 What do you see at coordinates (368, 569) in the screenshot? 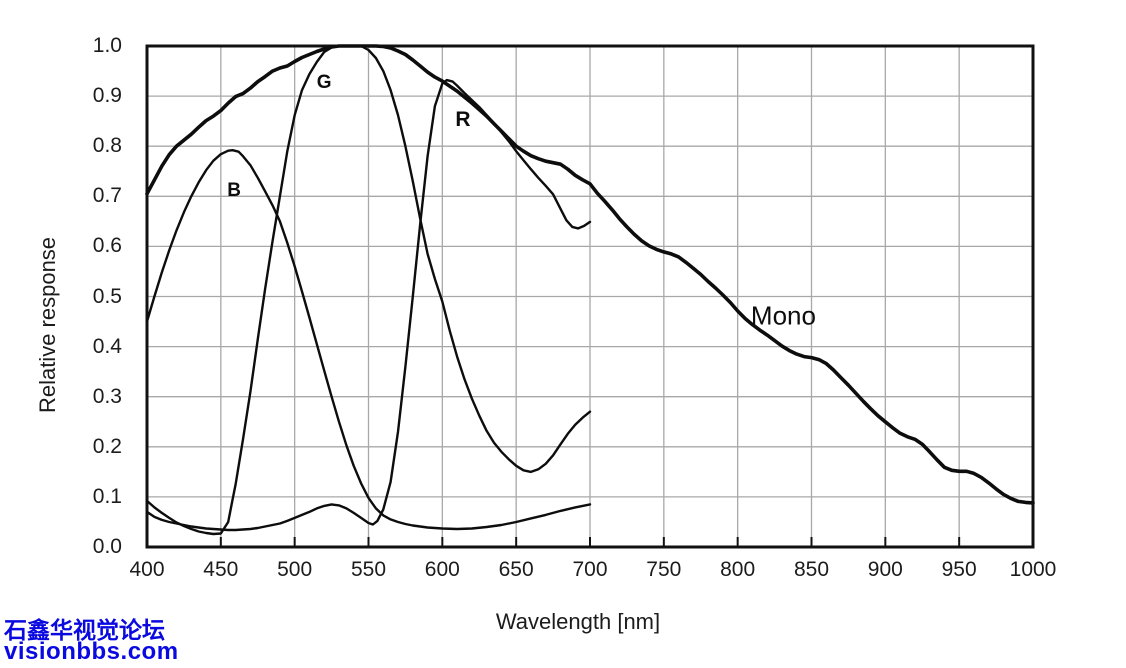
I see `x-tick-label: 550` at bounding box center [368, 569].